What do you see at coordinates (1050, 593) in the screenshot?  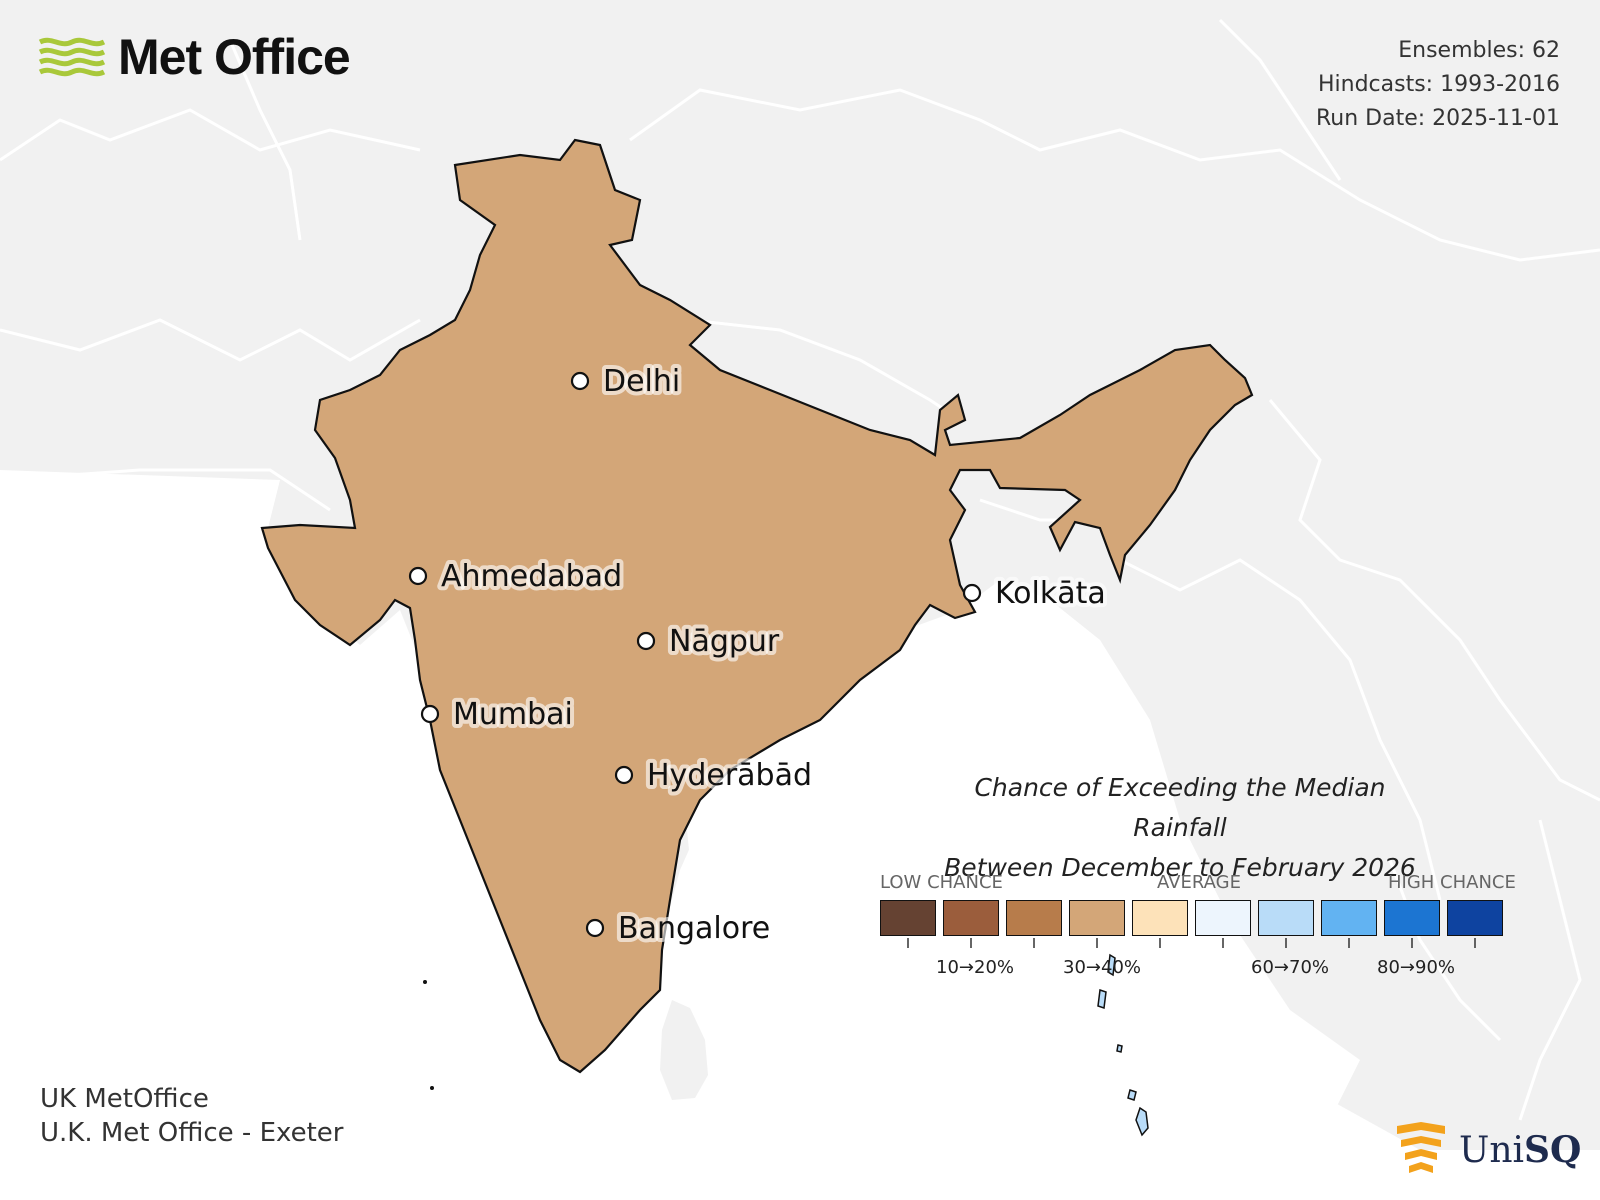 I see `city-label: Kolkāta` at bounding box center [1050, 593].